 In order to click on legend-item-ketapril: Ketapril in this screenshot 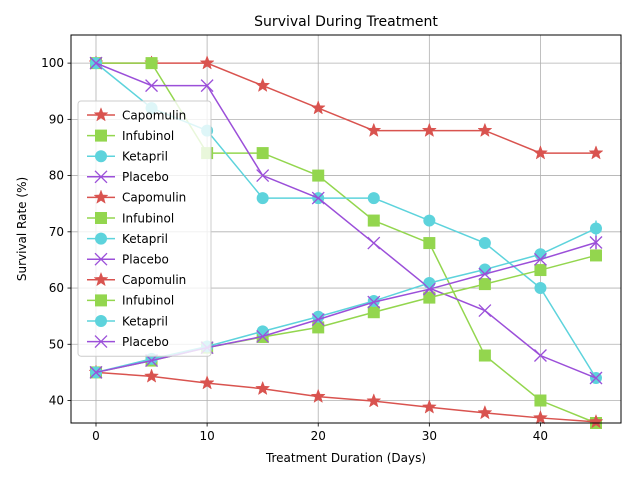, I will do `click(127, 239)`.